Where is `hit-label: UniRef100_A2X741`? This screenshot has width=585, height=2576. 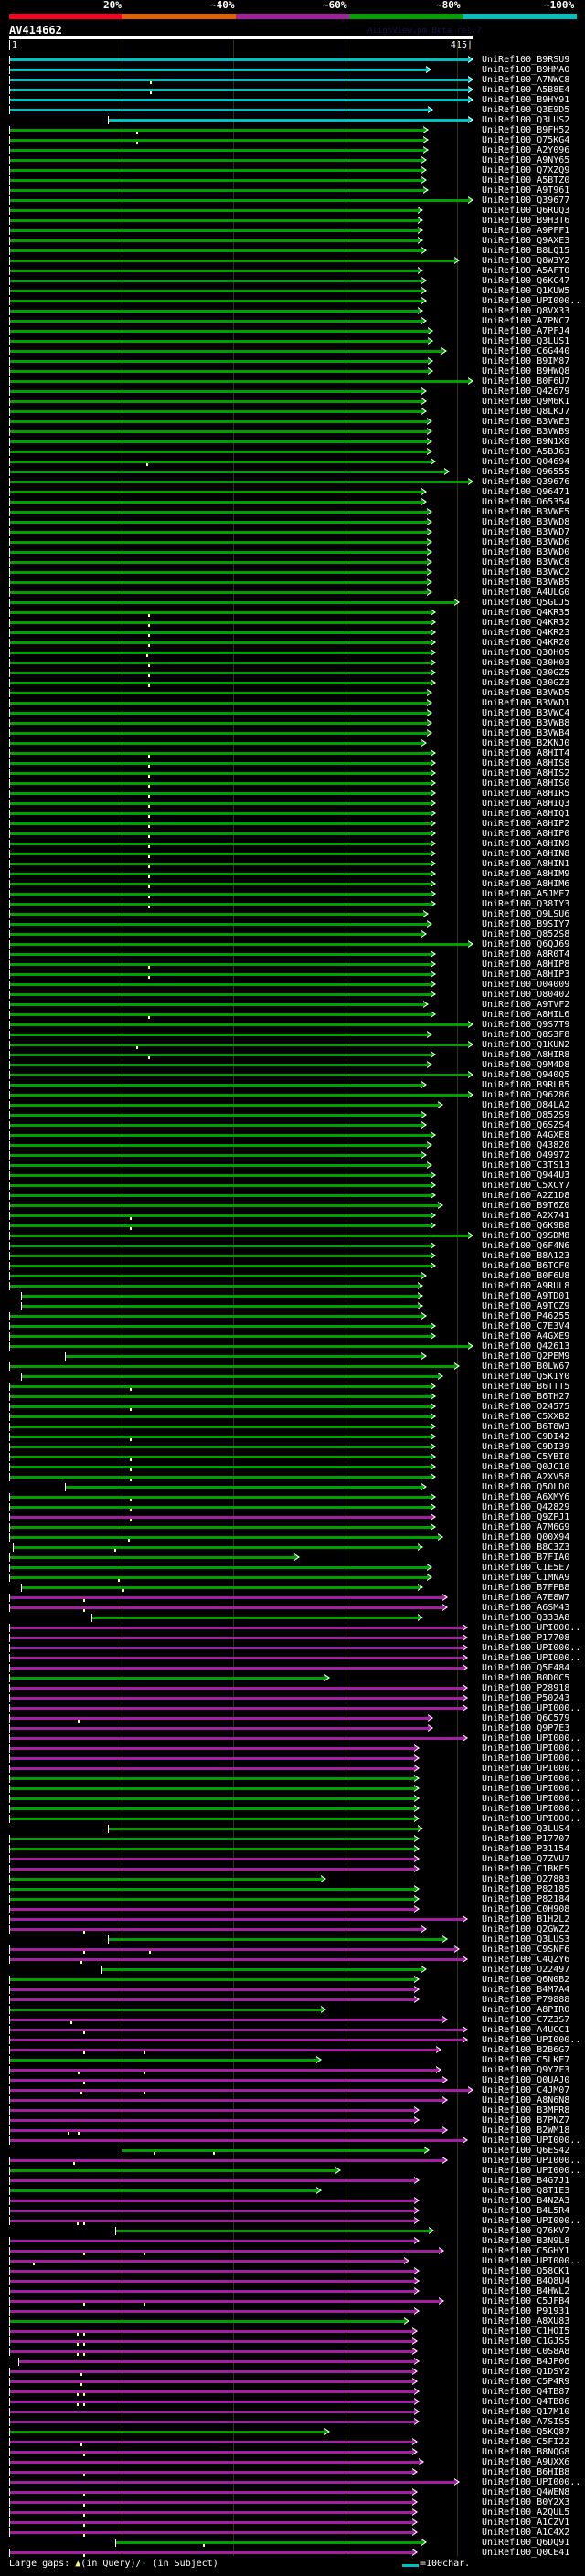
hit-label: UniRef100_A2X741 is located at coordinates (526, 1216).